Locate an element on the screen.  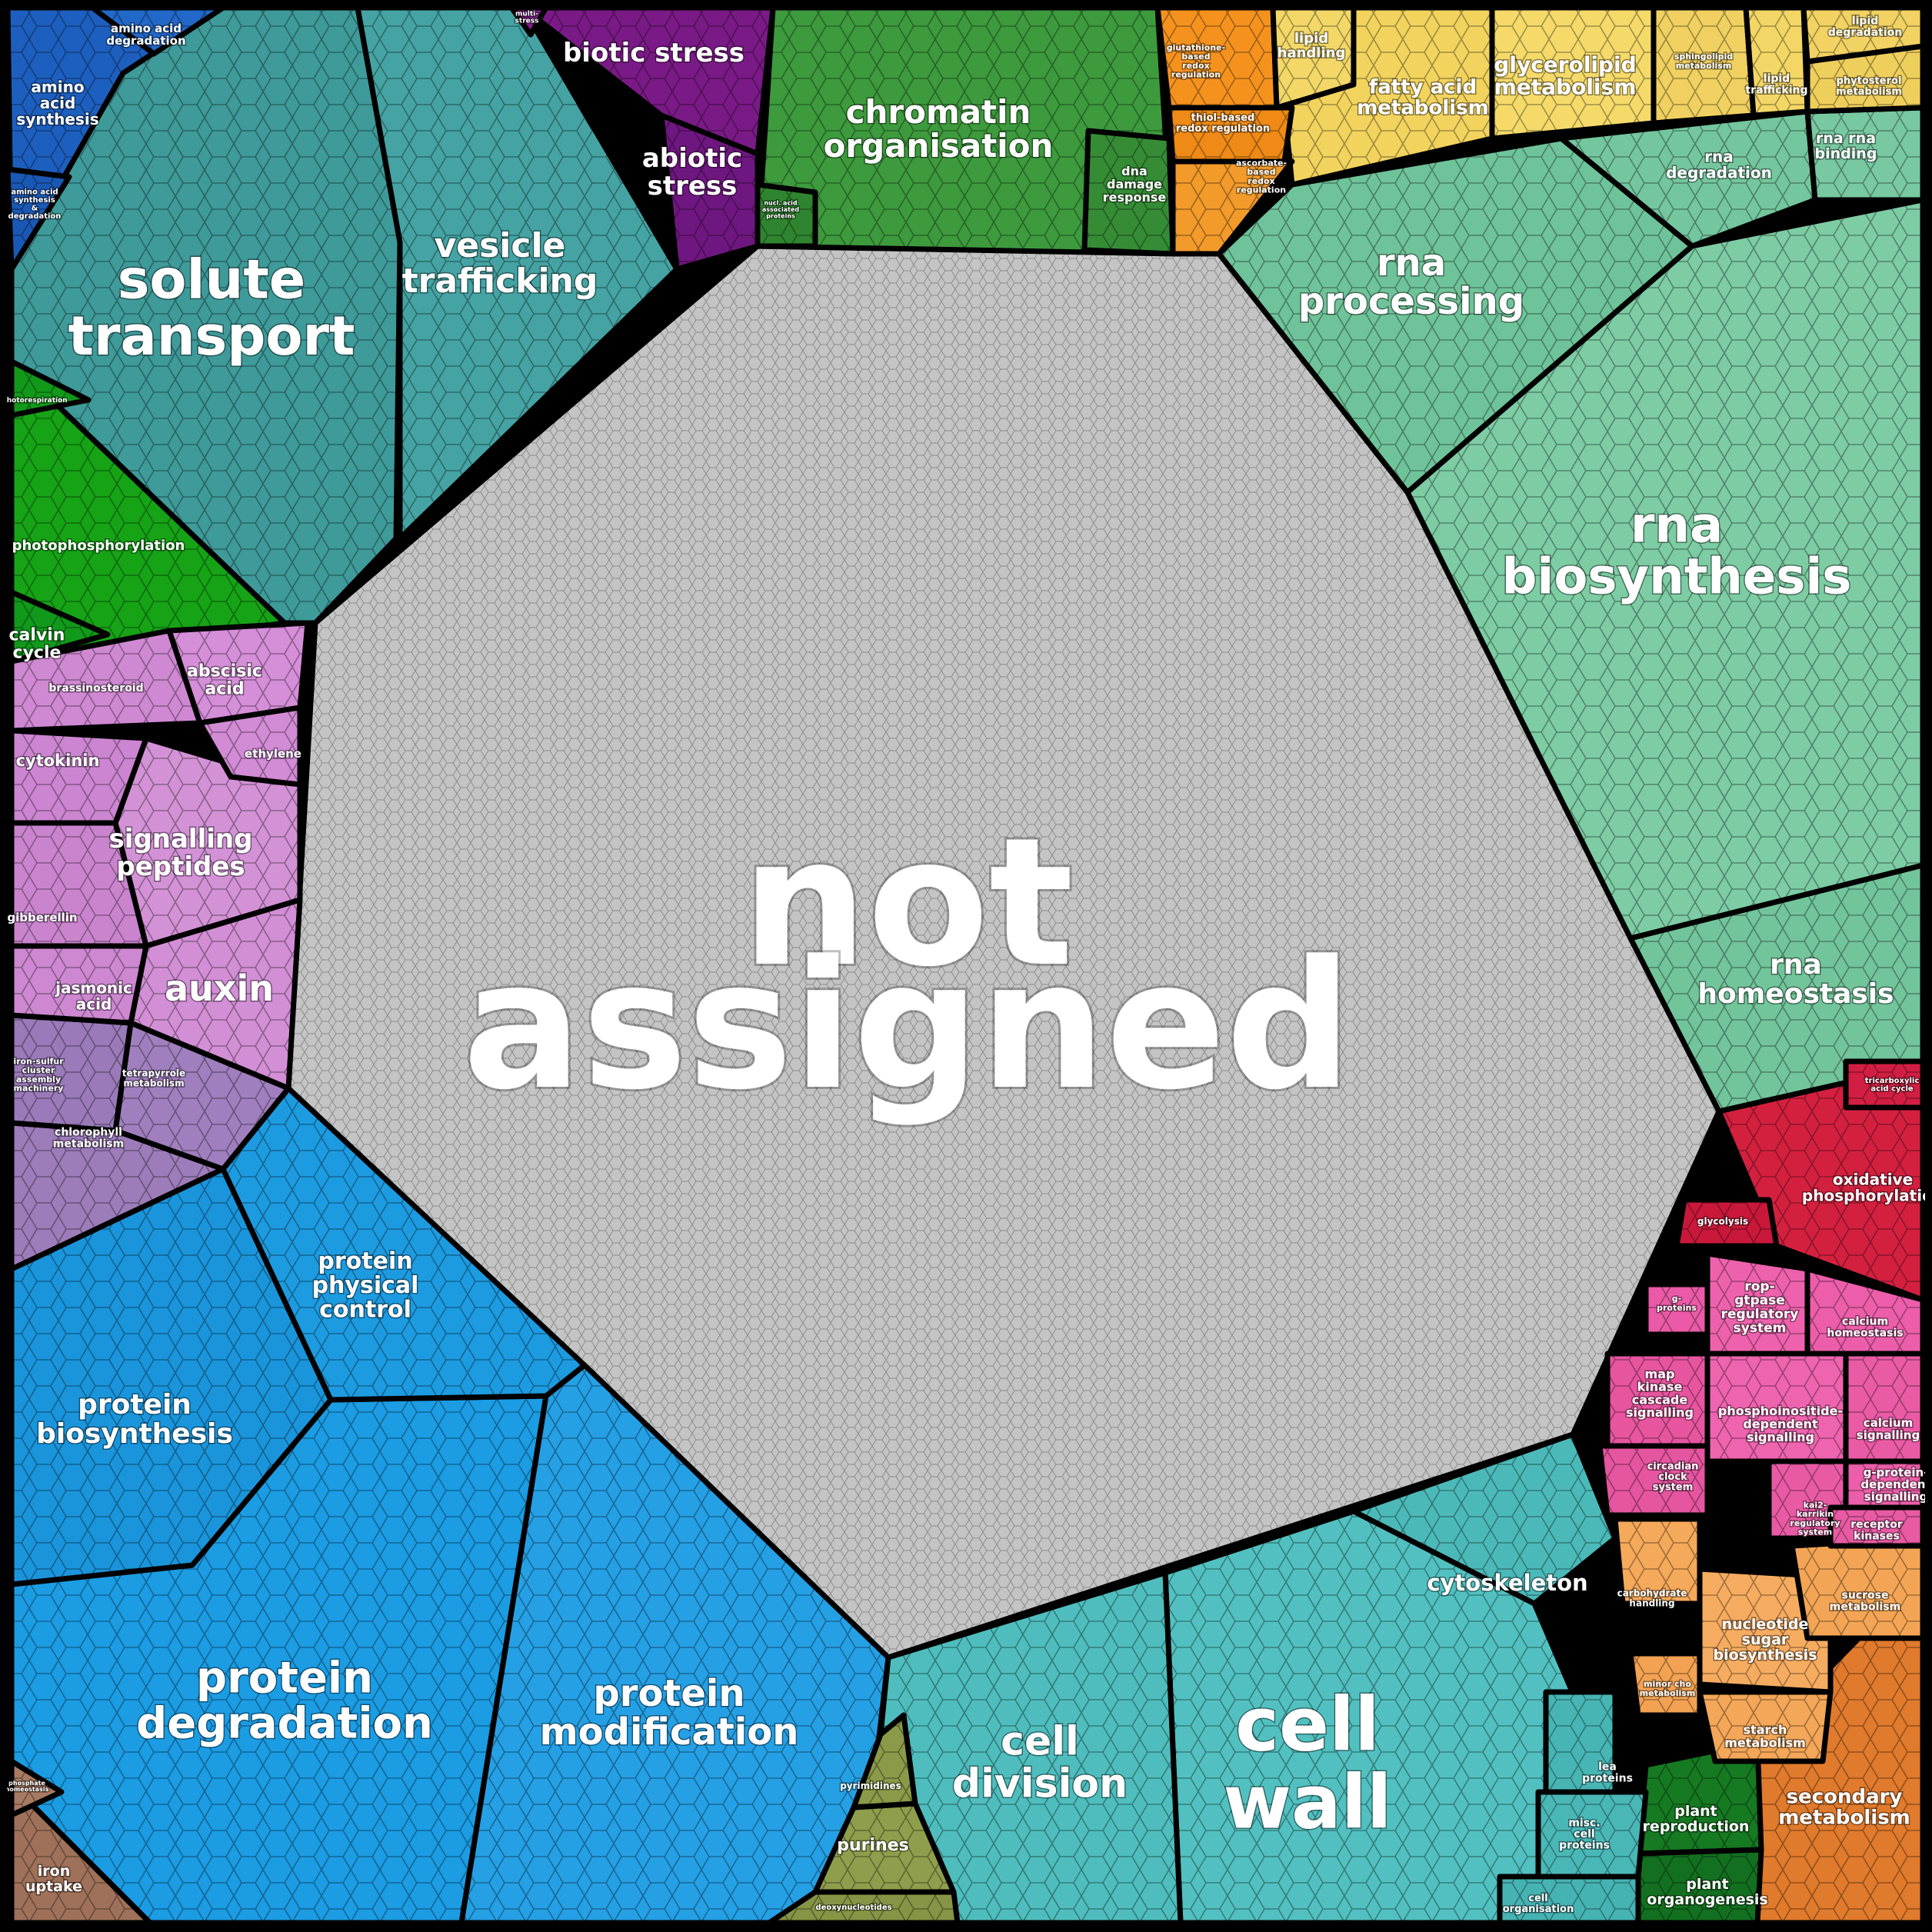
region-texture-nucleotide-sugar-biosynthesis is located at coordinates (1765, 1630).